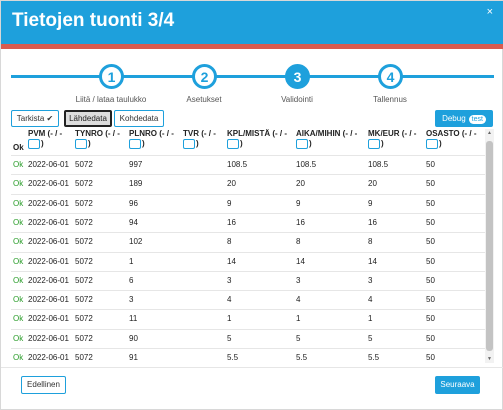 The image size is (503, 410). Describe the element at coordinates (297, 99) in the screenshot. I see `step-3-label: Validointi` at that location.